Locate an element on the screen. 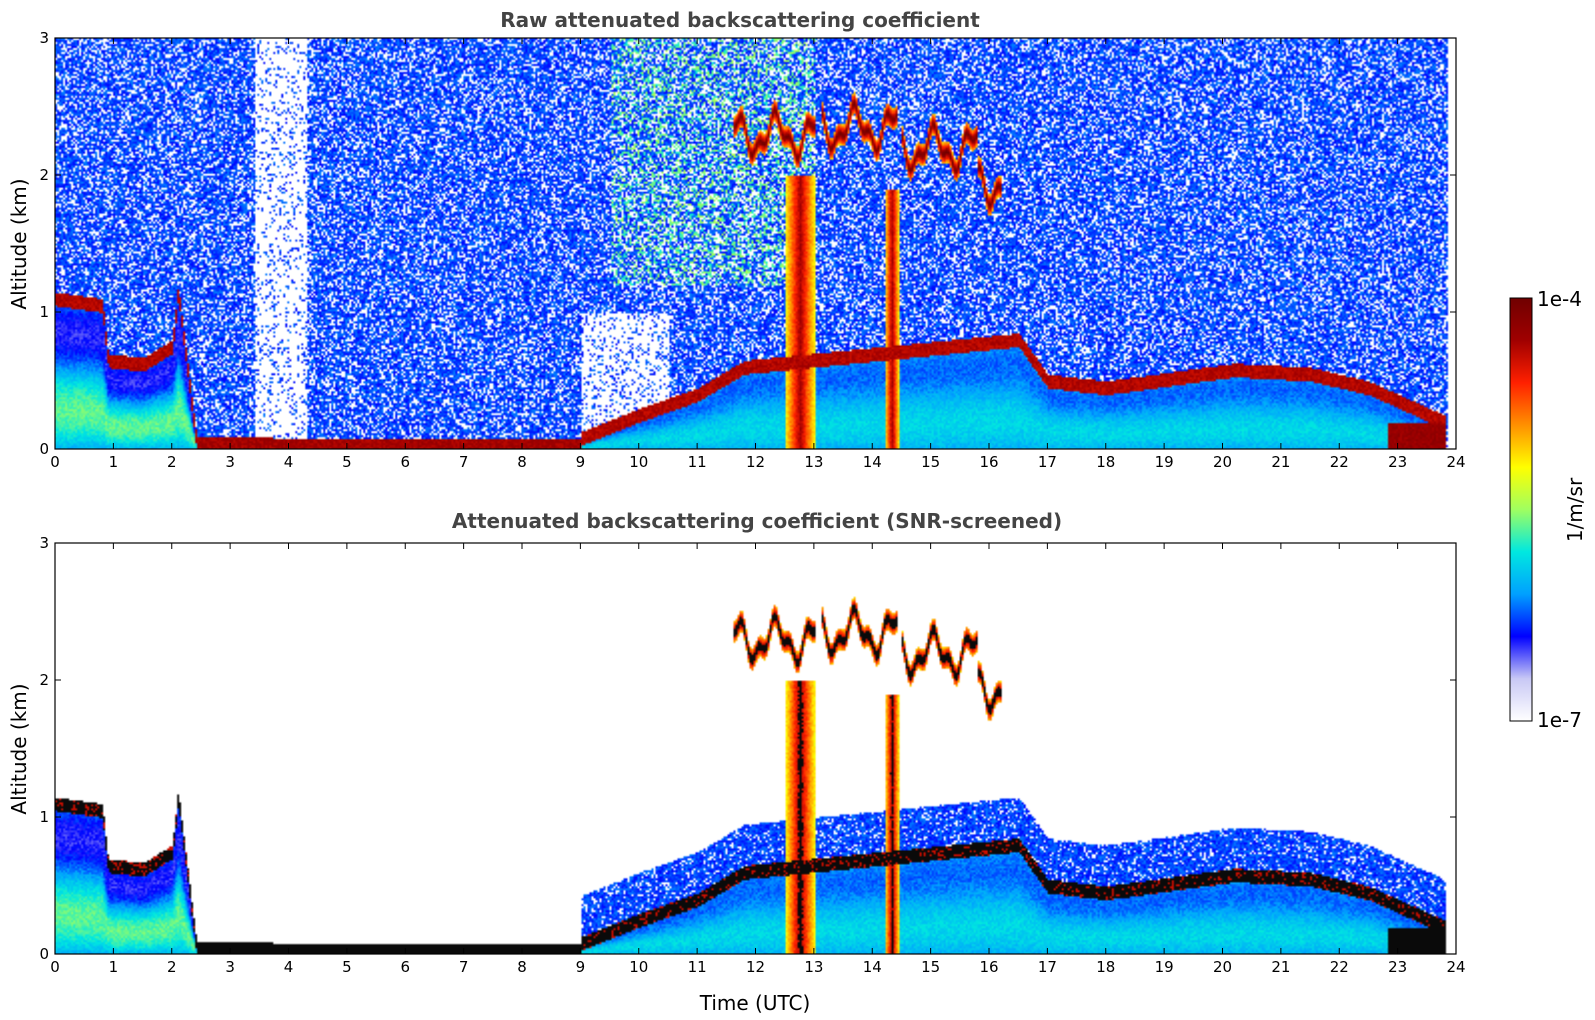 Image resolution: width=1595 pixels, height=1020 pixels. colorbar-max-label: 1e-4 is located at coordinates (1559, 299).